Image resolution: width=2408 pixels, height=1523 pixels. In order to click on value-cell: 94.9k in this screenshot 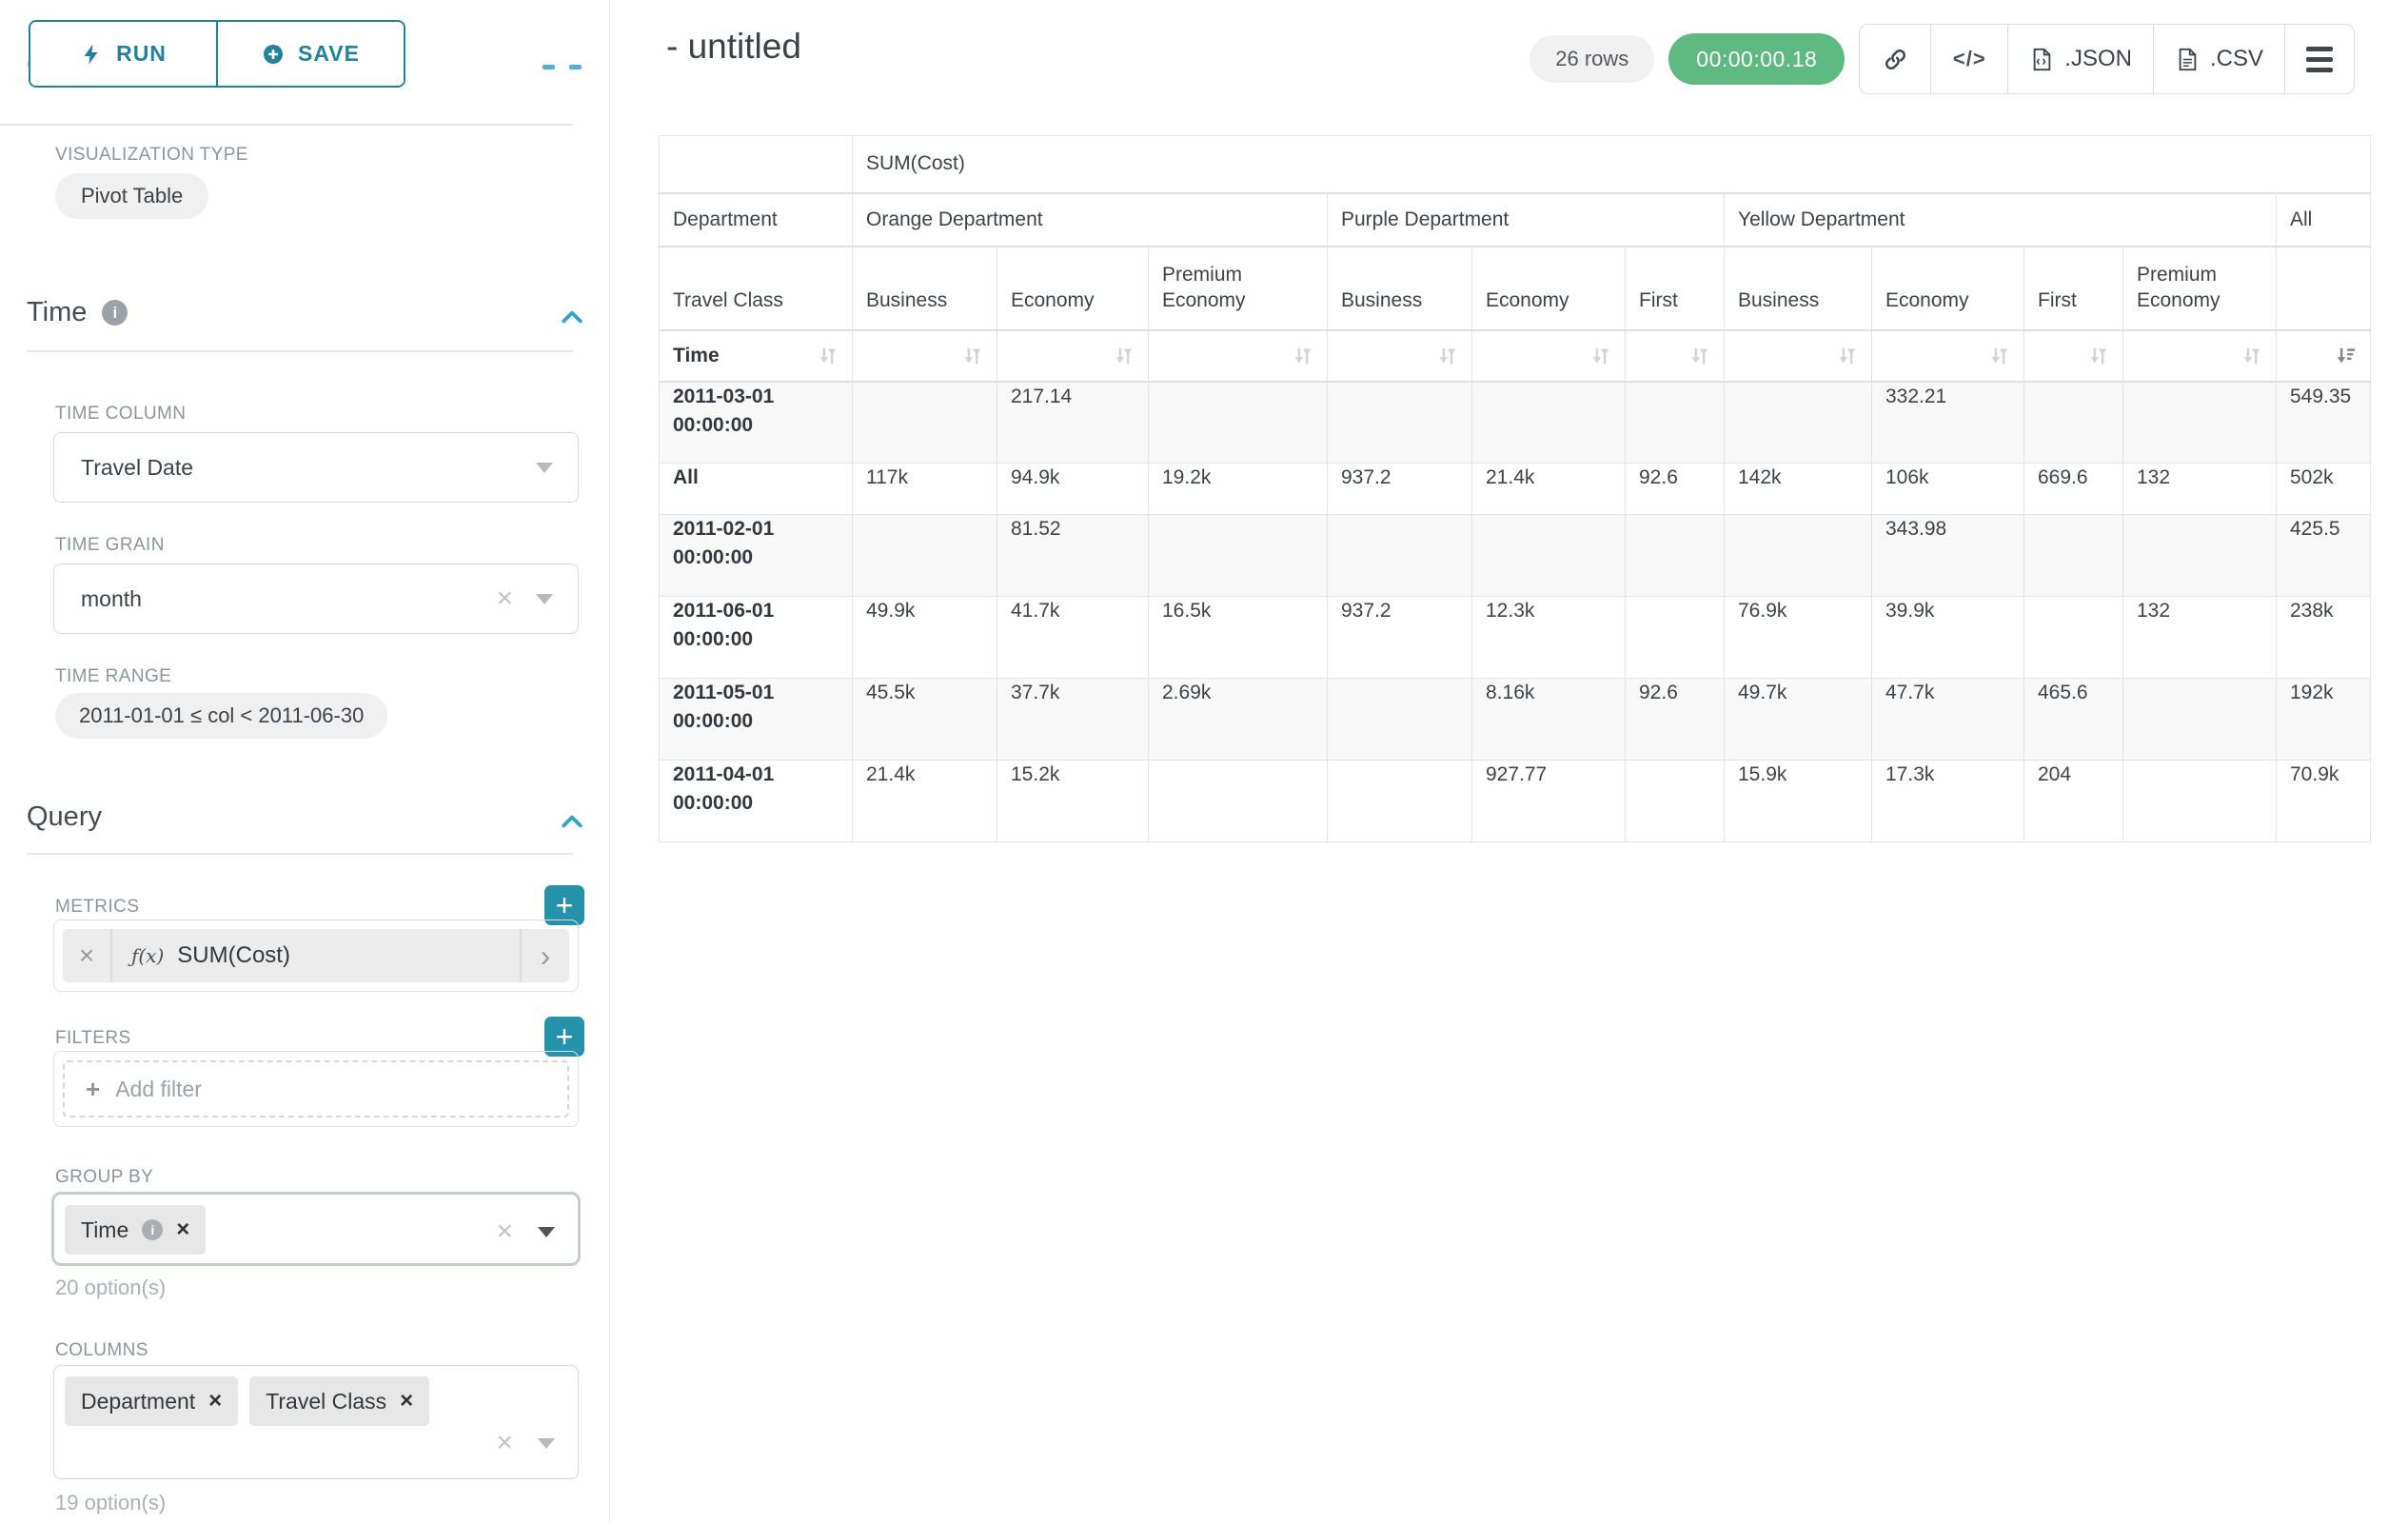, I will do `click(1073, 489)`.